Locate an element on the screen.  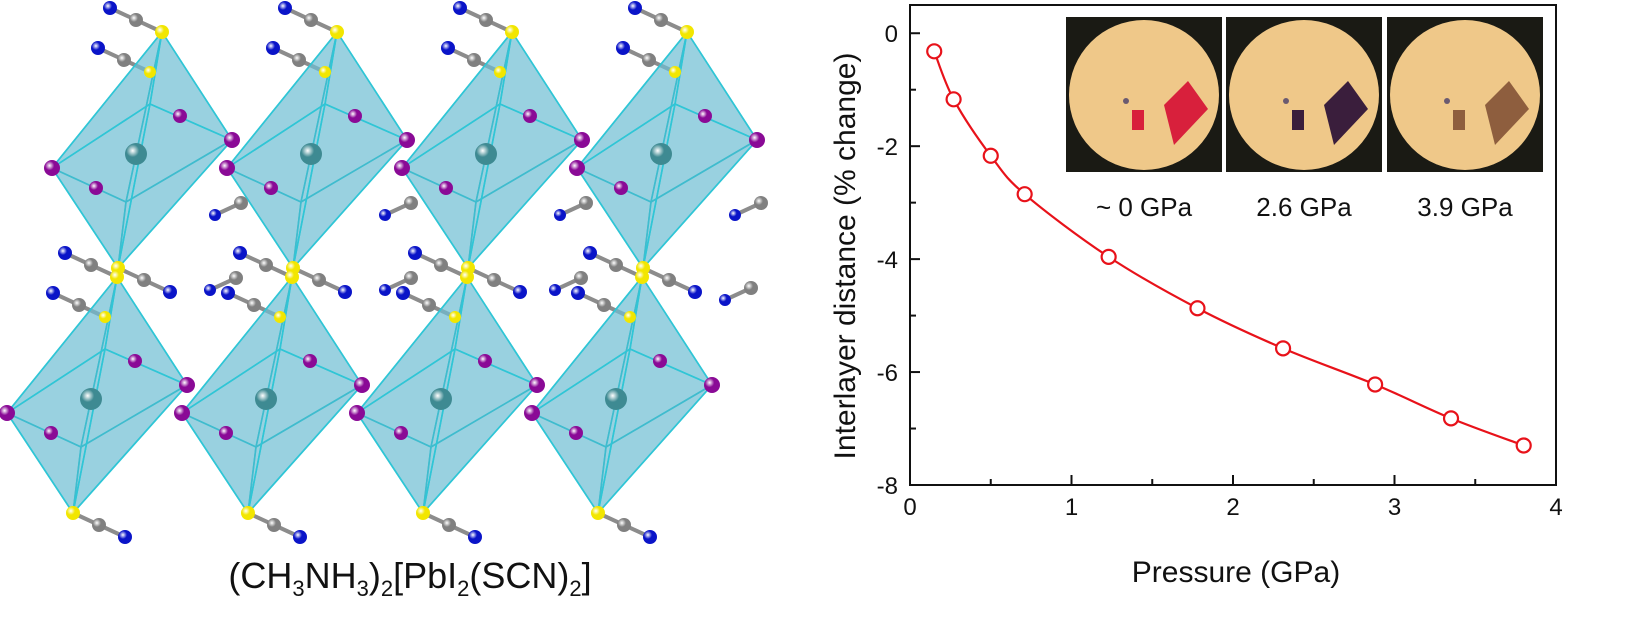
x-tick-label: 1 is located at coordinates (1071, 507).